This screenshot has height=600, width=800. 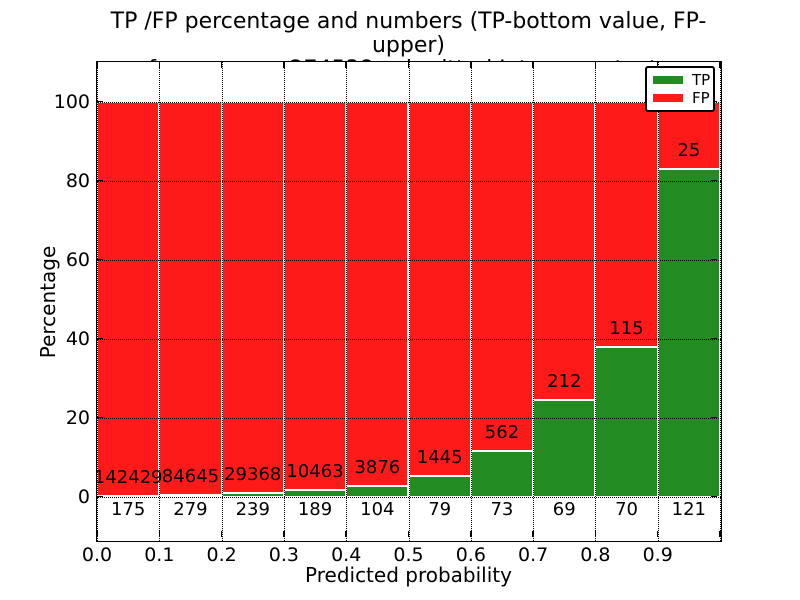 I want to click on fp-count-label: 212, so click(x=564, y=381).